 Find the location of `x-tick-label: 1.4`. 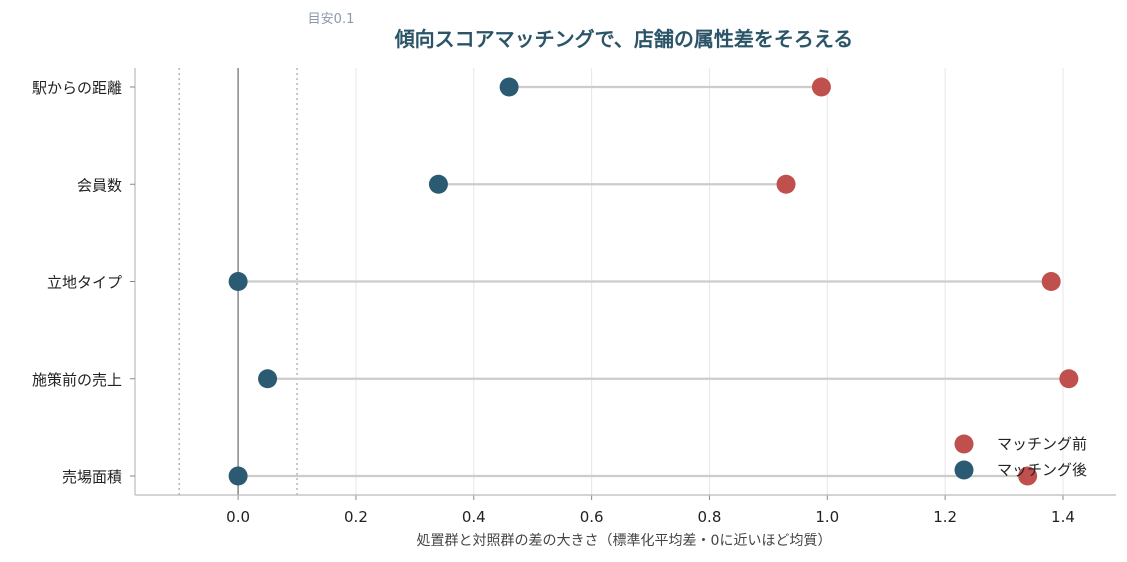

x-tick-label: 1.4 is located at coordinates (1063, 517).